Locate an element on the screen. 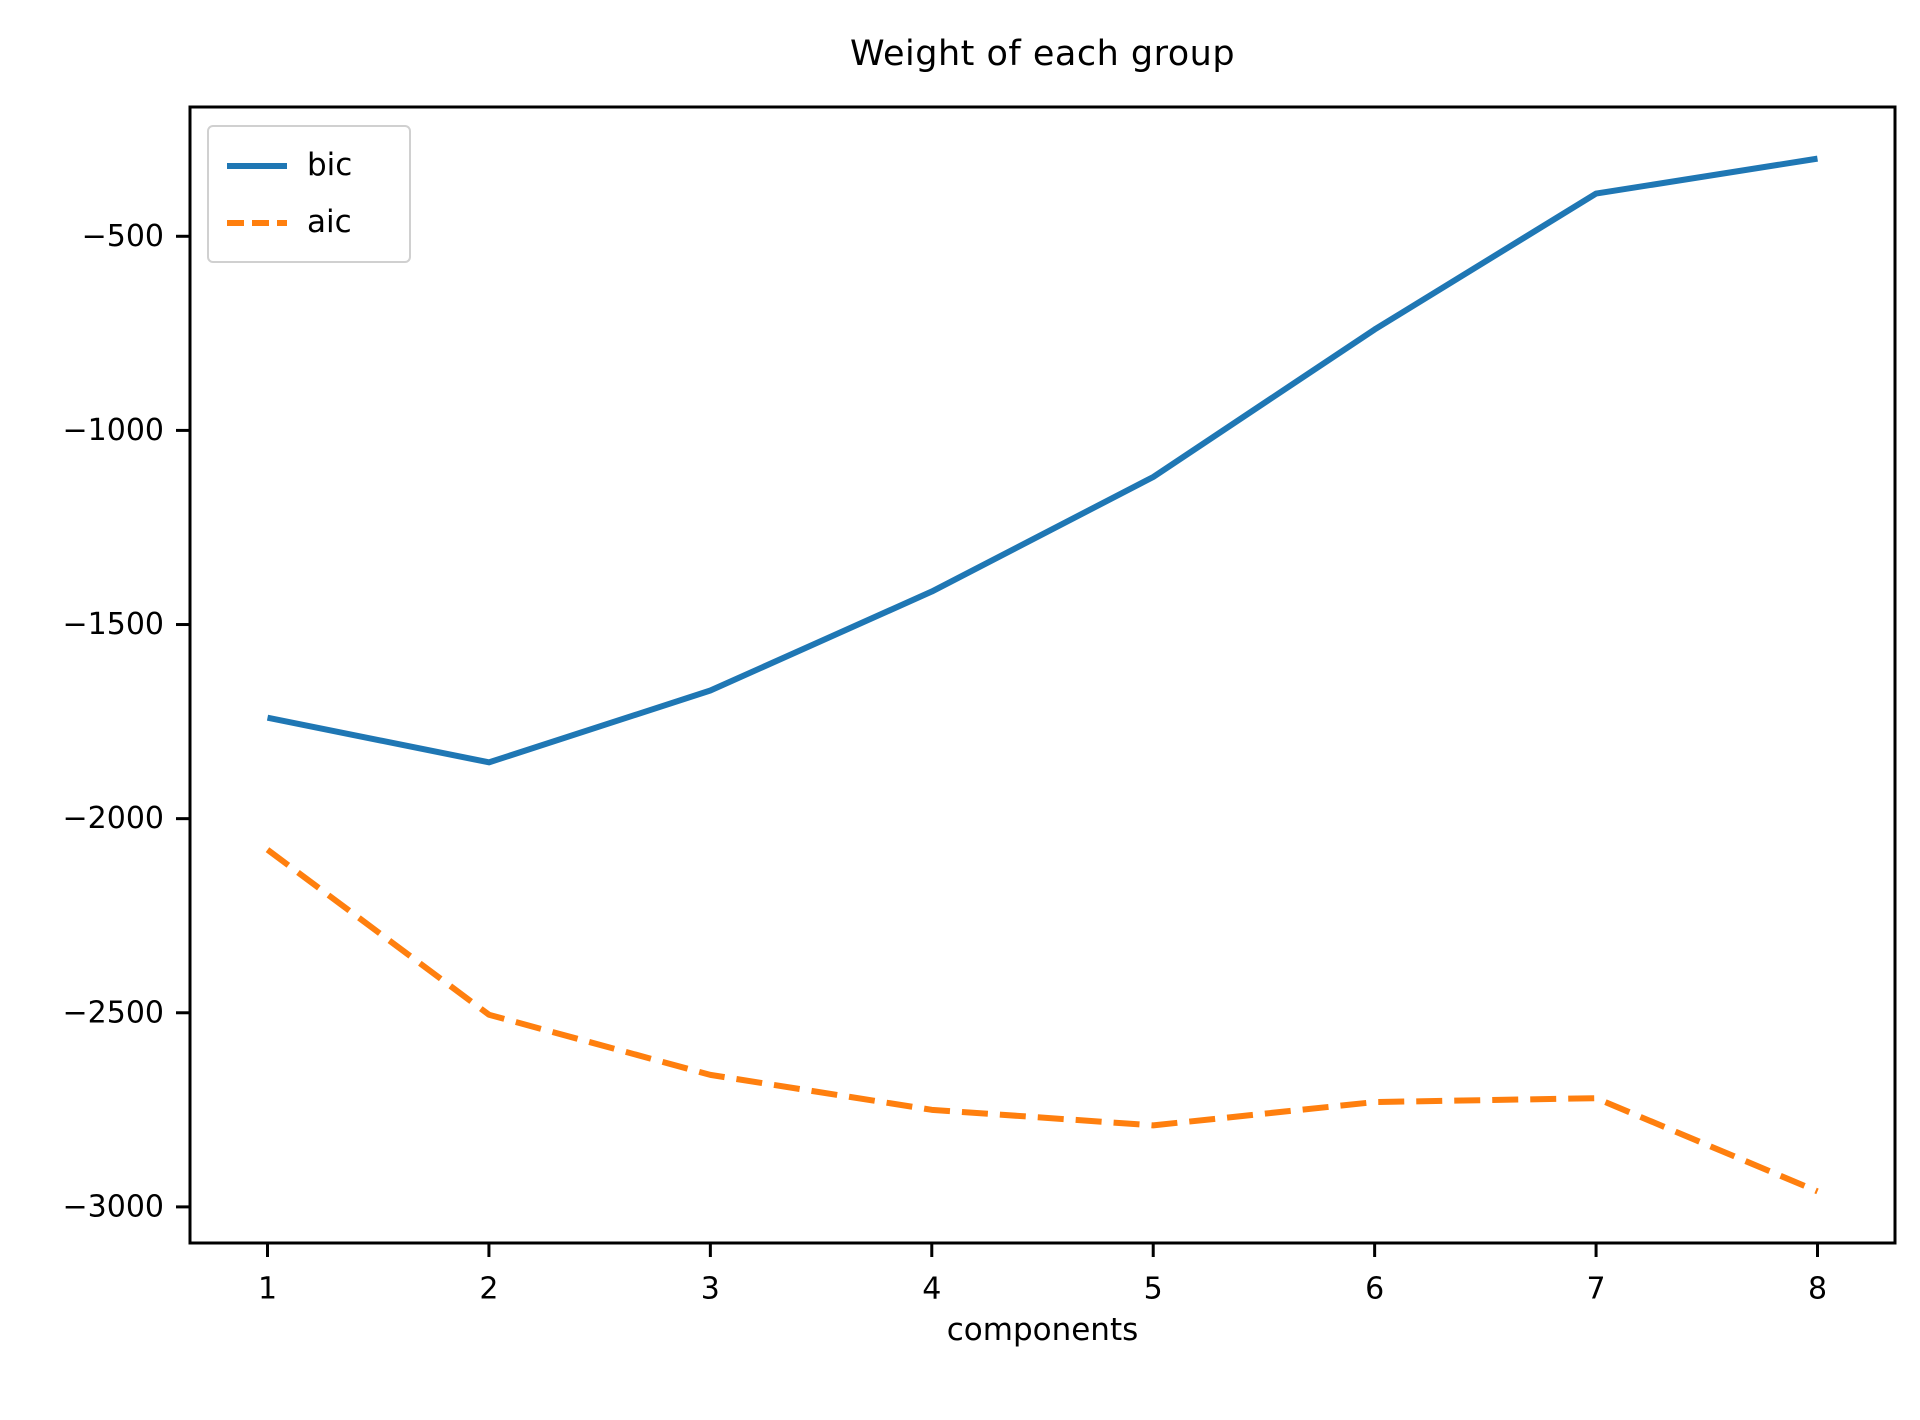  legend-entry-bic: bic is located at coordinates (317, 165).